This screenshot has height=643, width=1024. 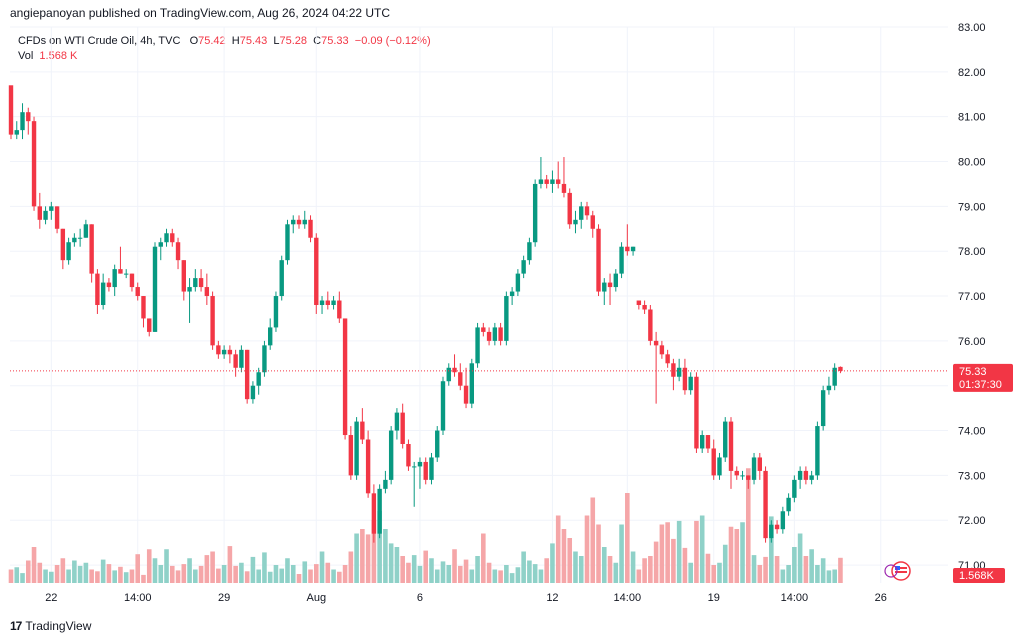 What do you see at coordinates (99, 41) in the screenshot?
I see `symbol-title: CFDs on WTI Crude Oil, 4h, TVC` at bounding box center [99, 41].